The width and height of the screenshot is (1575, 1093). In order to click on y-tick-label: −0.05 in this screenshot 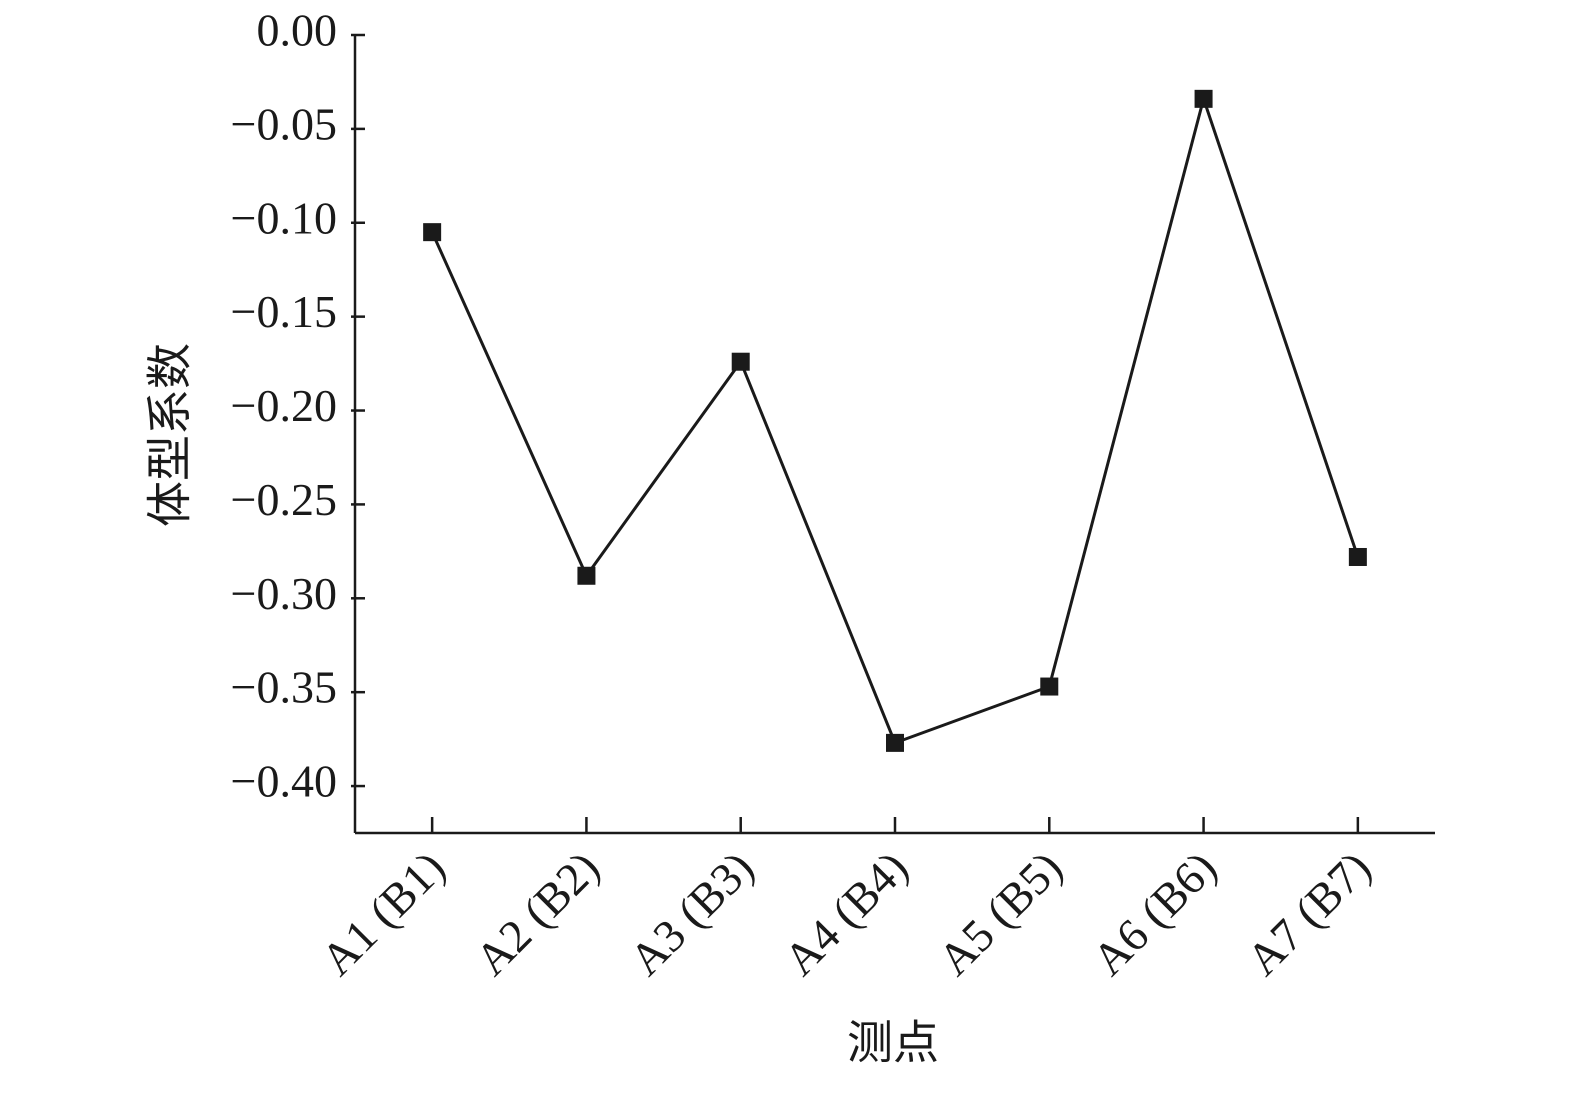, I will do `click(284, 123)`.